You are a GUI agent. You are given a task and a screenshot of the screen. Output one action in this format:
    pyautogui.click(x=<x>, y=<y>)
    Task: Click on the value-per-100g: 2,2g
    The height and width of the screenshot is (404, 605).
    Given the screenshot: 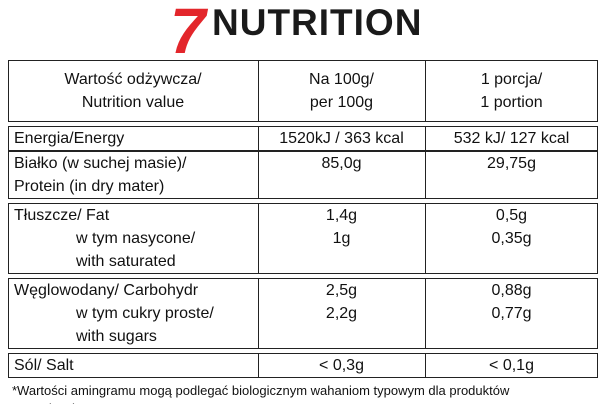 What is the action you would take?
    pyautogui.click(x=341, y=313)
    